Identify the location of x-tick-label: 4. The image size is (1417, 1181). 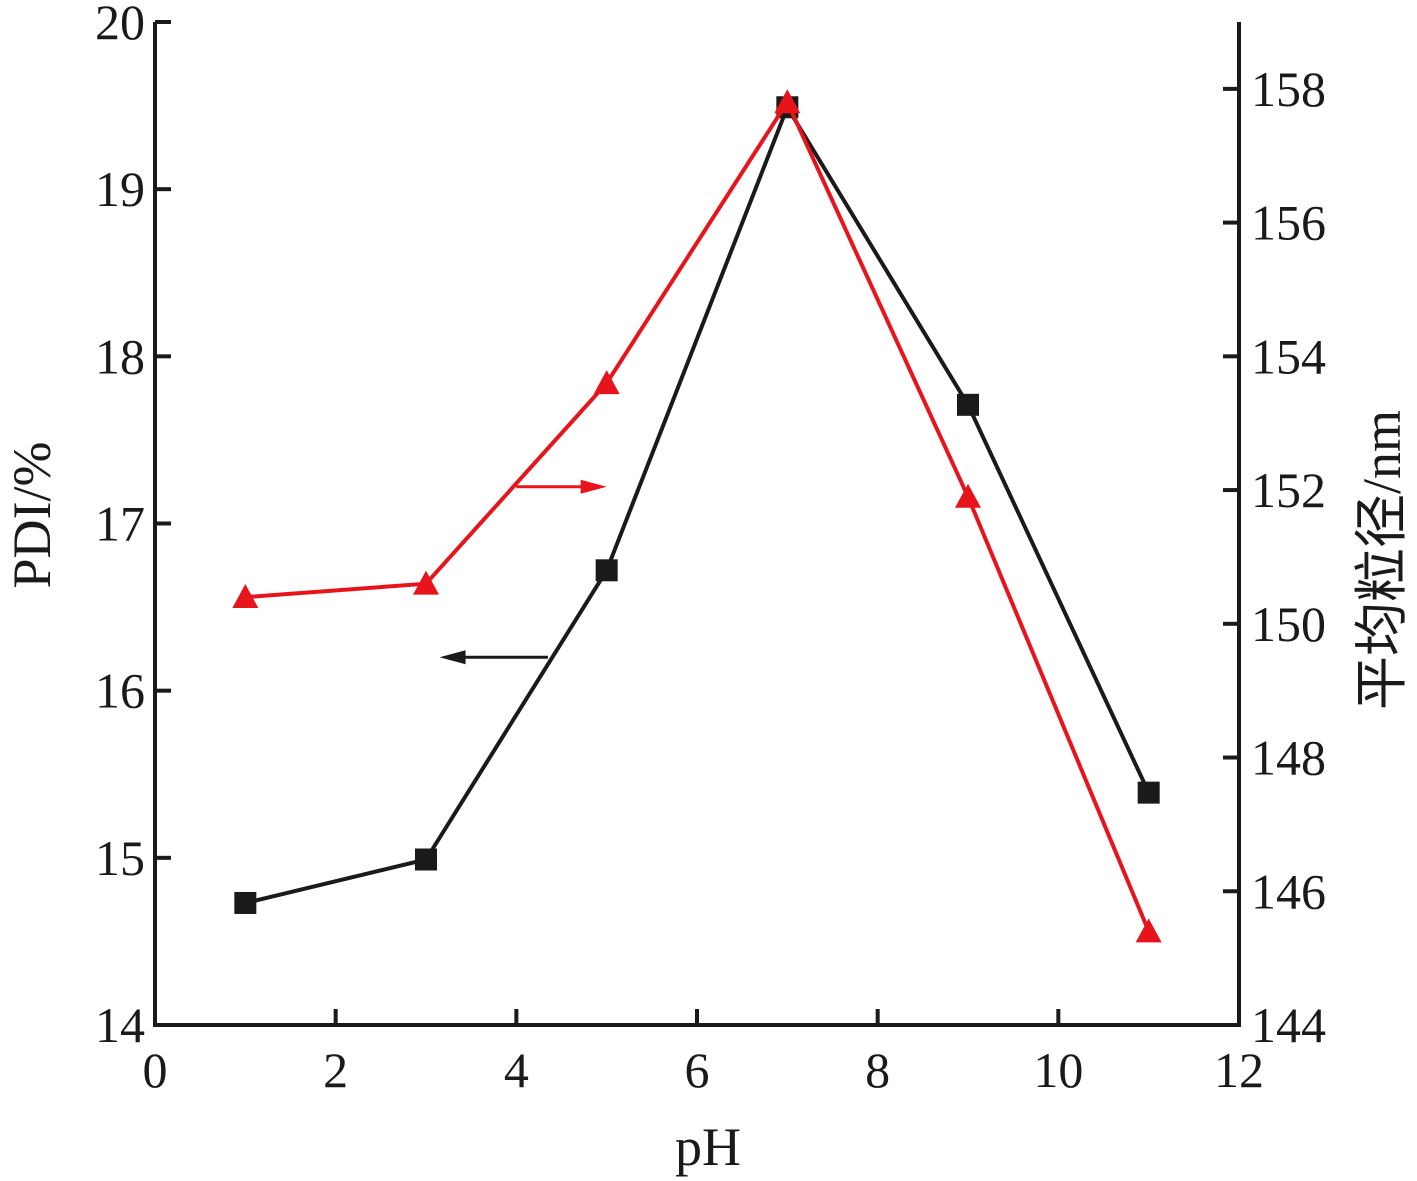
(516, 1070).